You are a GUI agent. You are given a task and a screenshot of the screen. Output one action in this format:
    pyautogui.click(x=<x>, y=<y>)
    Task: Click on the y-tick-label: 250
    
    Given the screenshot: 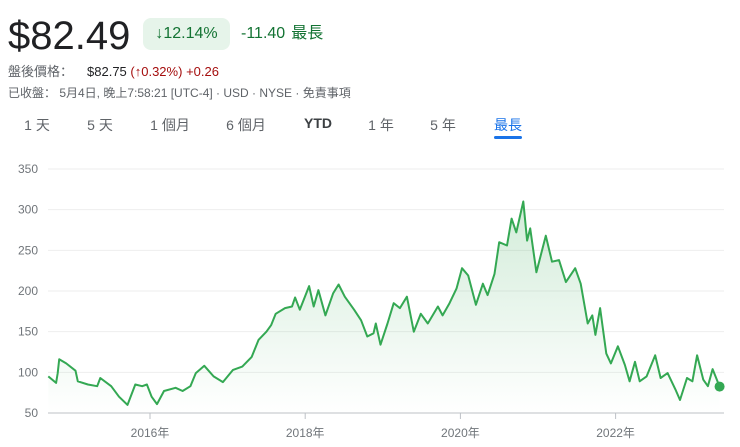 What is the action you would take?
    pyautogui.click(x=28, y=250)
    